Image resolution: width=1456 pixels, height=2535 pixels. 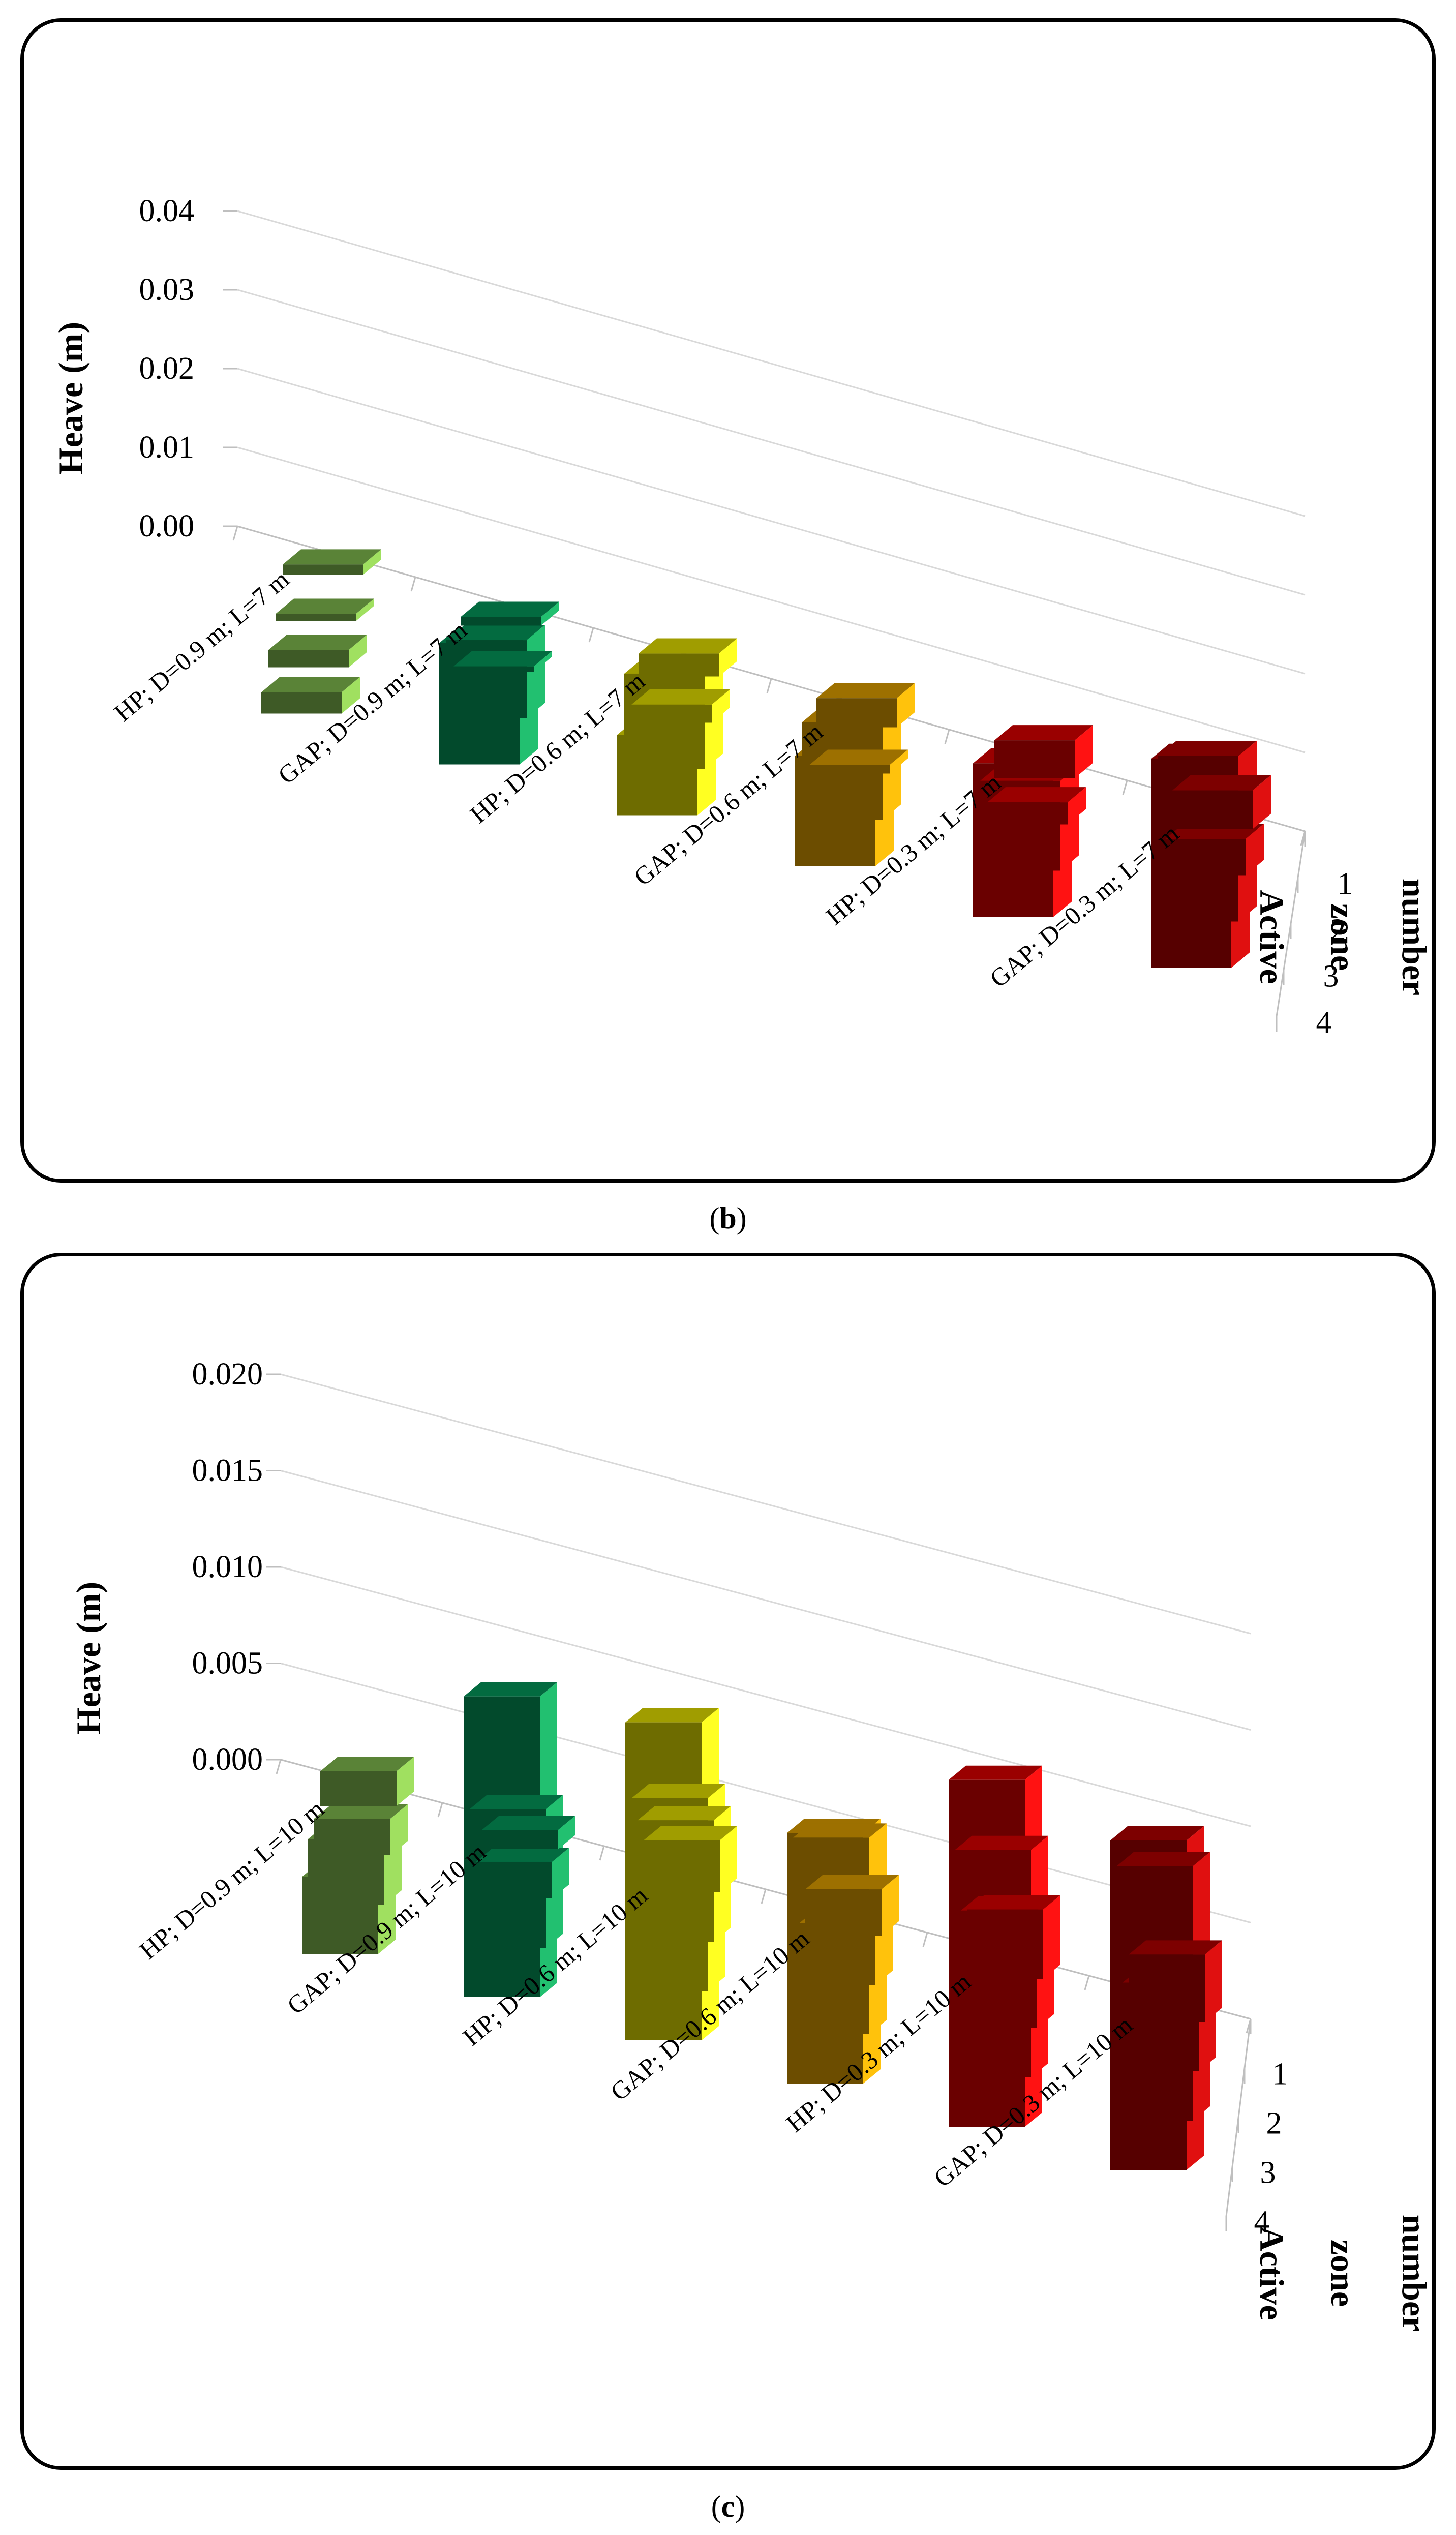 What do you see at coordinates (227, 1567) in the screenshot?
I see `y-tick-label: 0.010` at bounding box center [227, 1567].